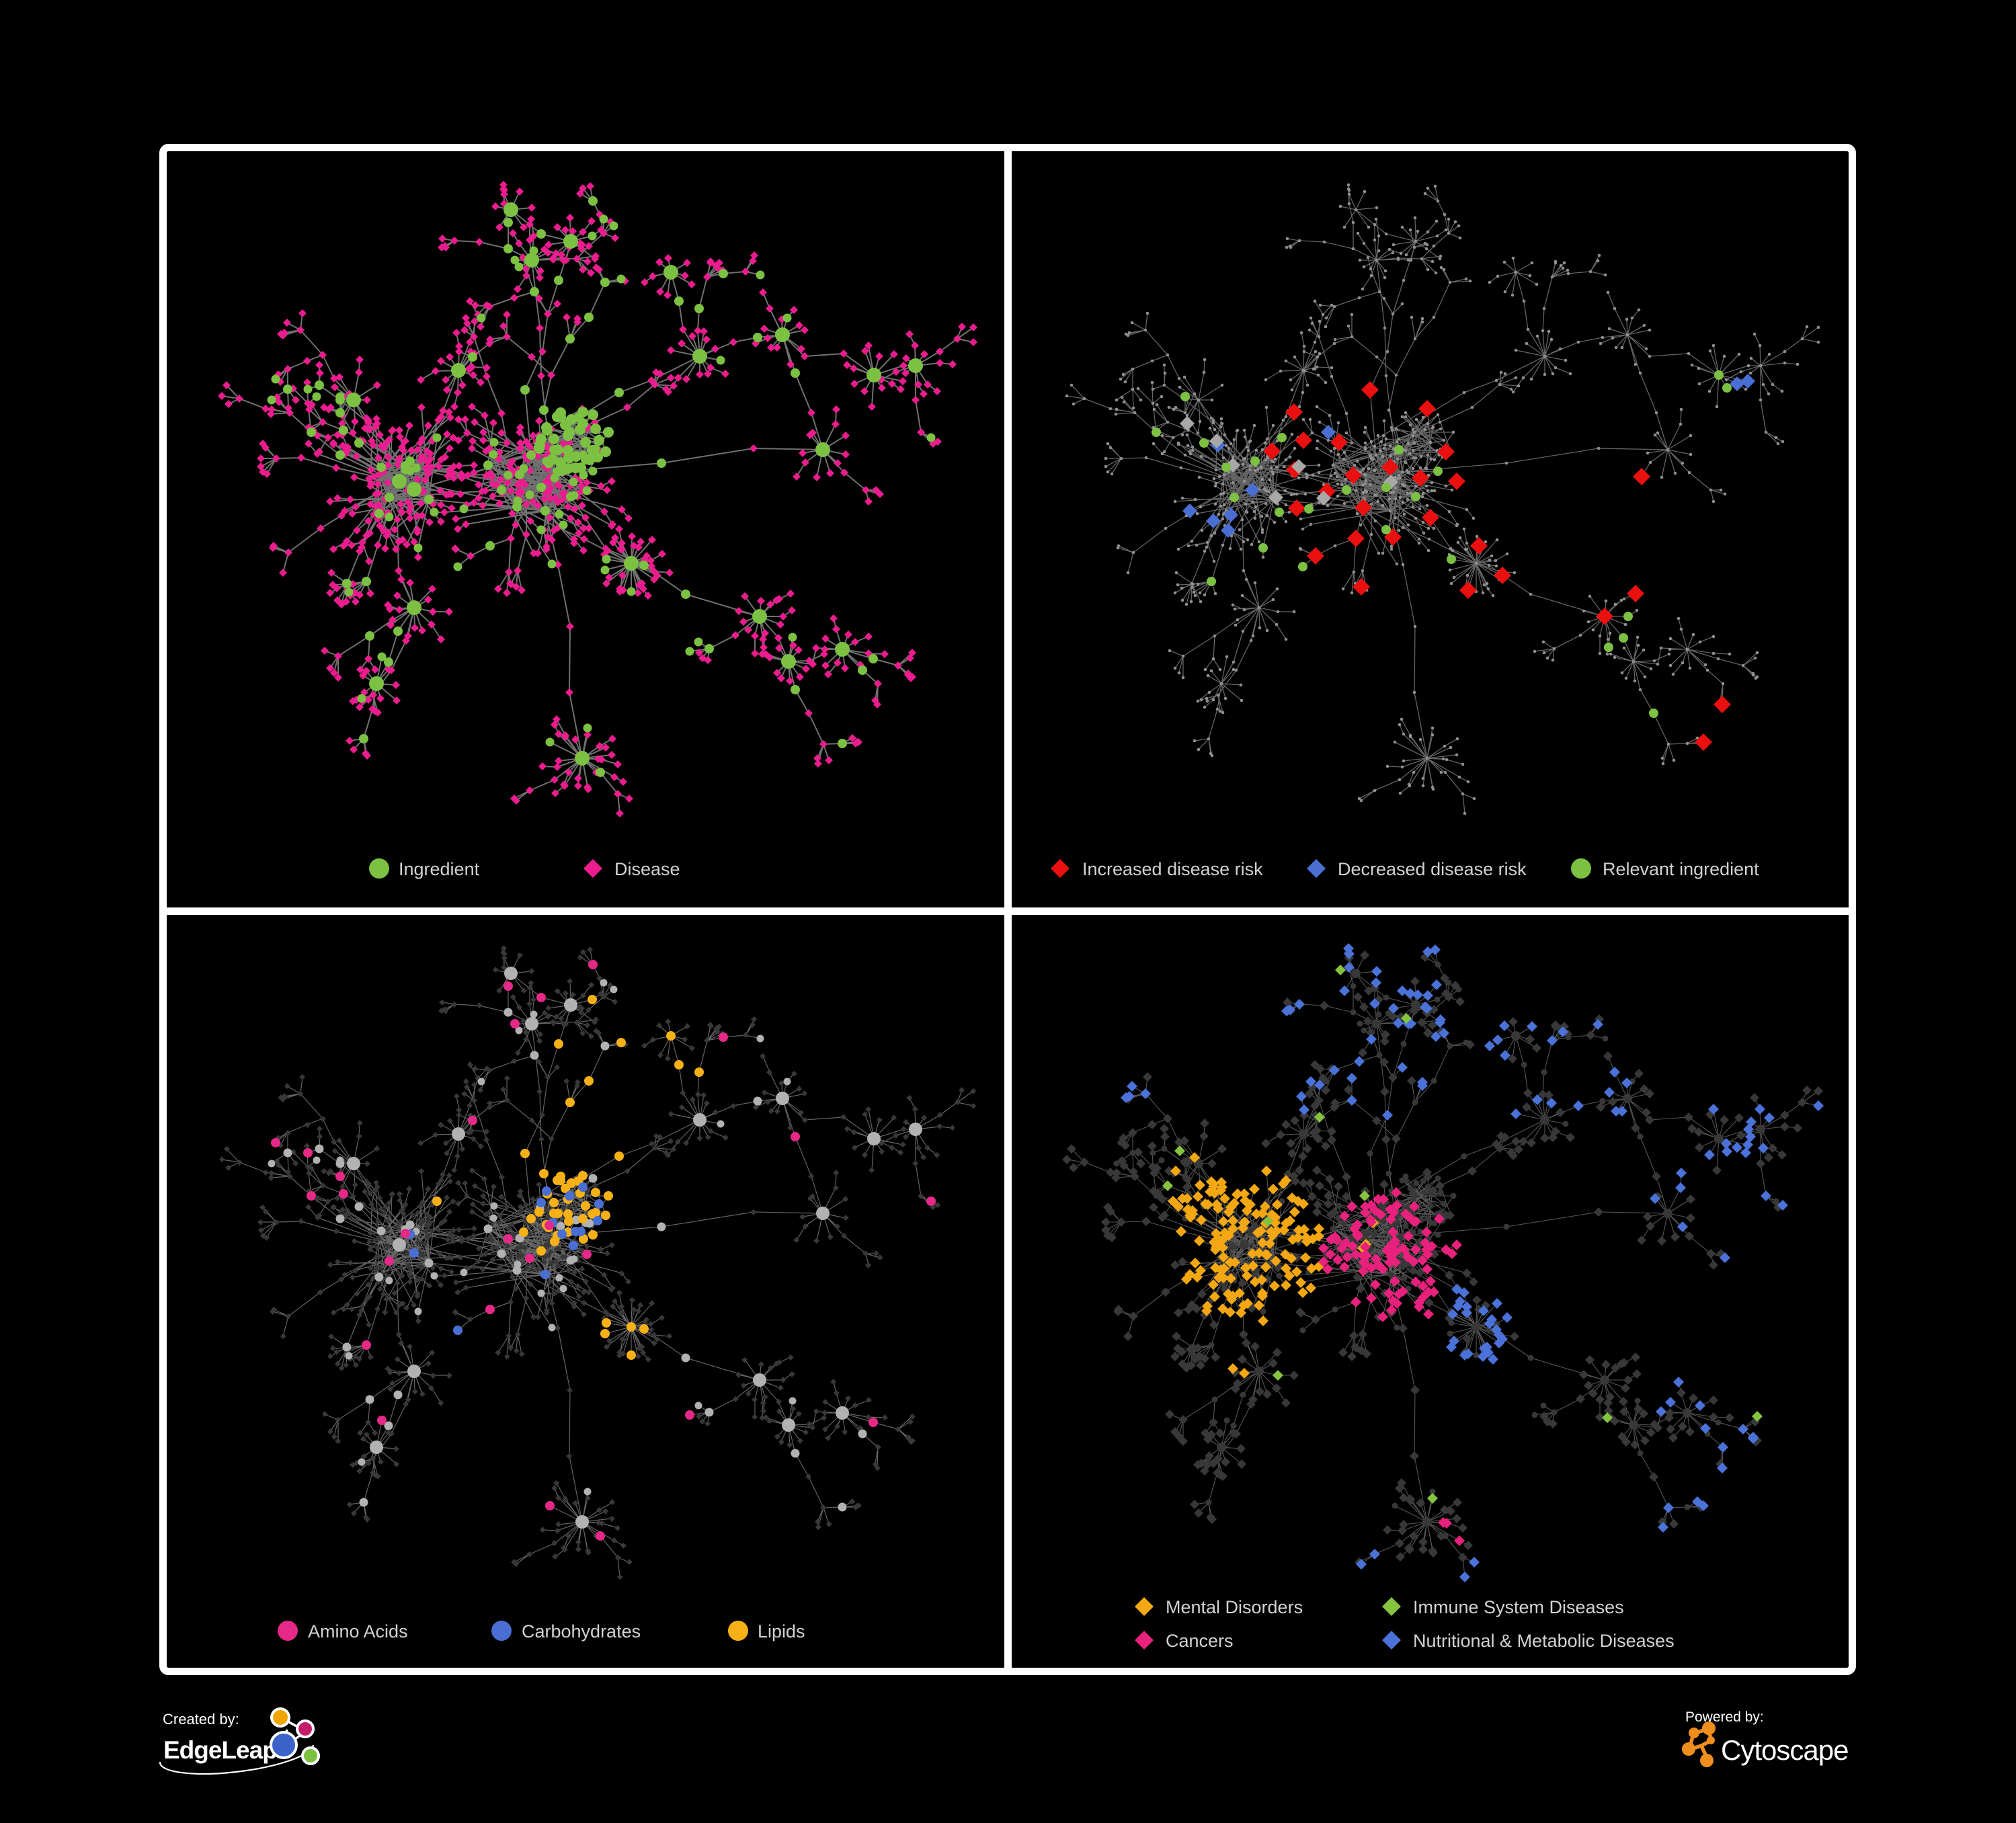  What do you see at coordinates (781, 1631) in the screenshot?
I see `svg-text: Lipids` at bounding box center [781, 1631].